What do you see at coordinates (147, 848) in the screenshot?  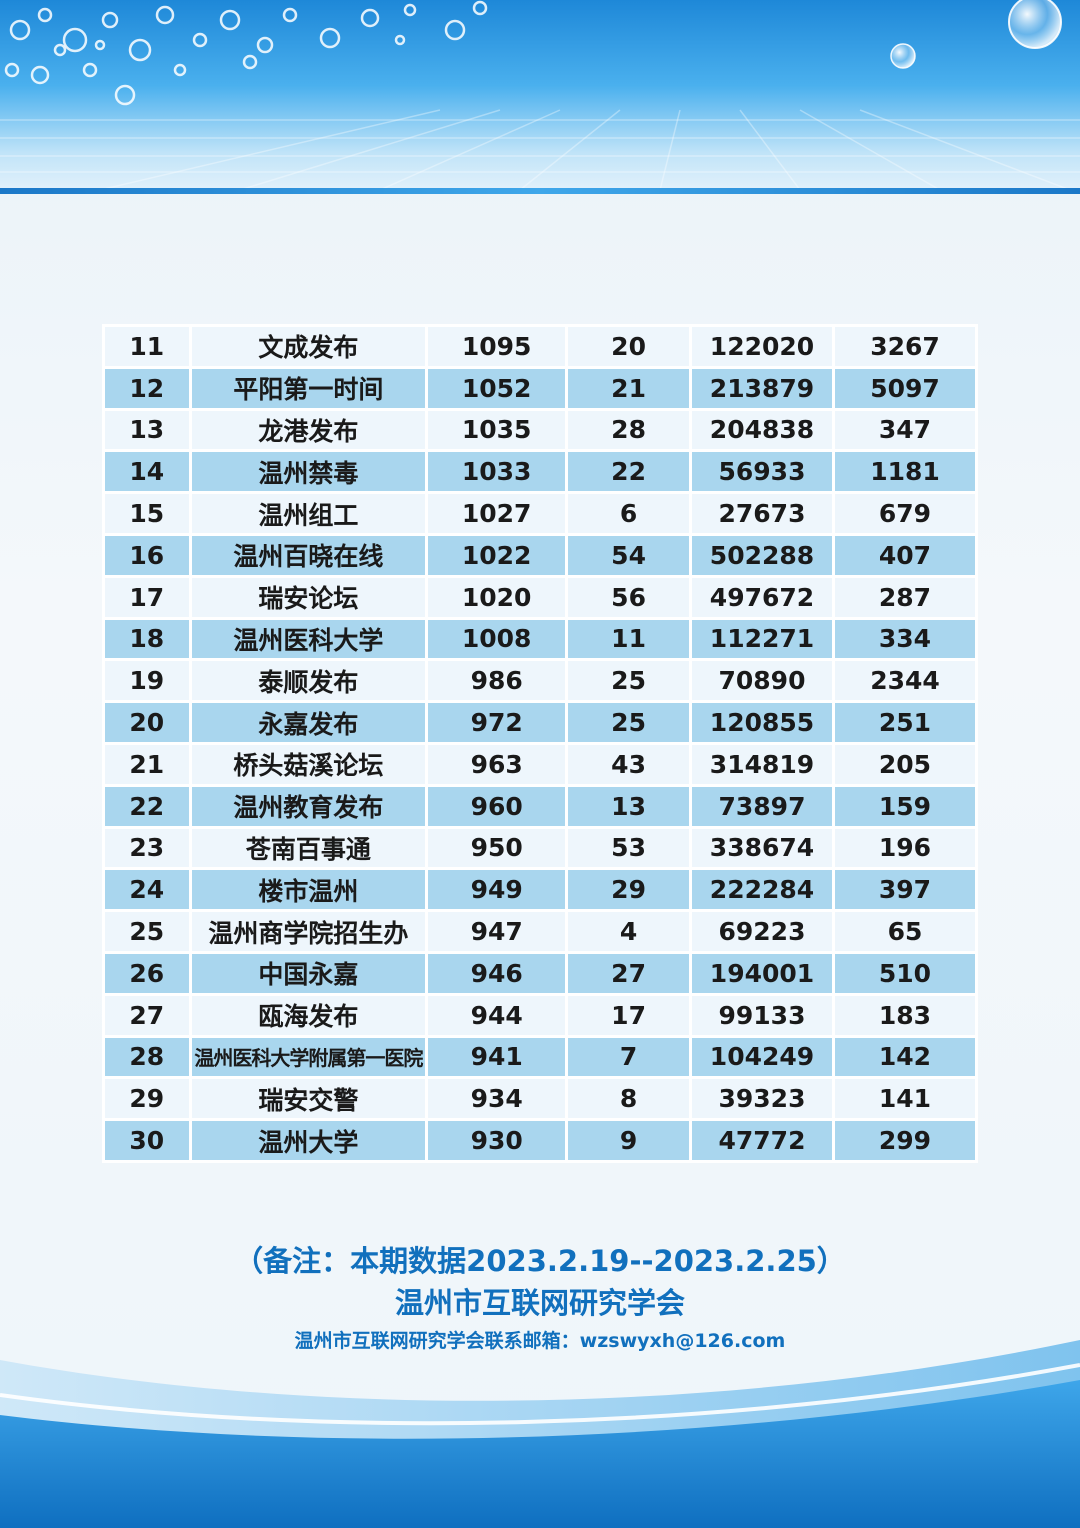 I see `rank-cell: 23` at bounding box center [147, 848].